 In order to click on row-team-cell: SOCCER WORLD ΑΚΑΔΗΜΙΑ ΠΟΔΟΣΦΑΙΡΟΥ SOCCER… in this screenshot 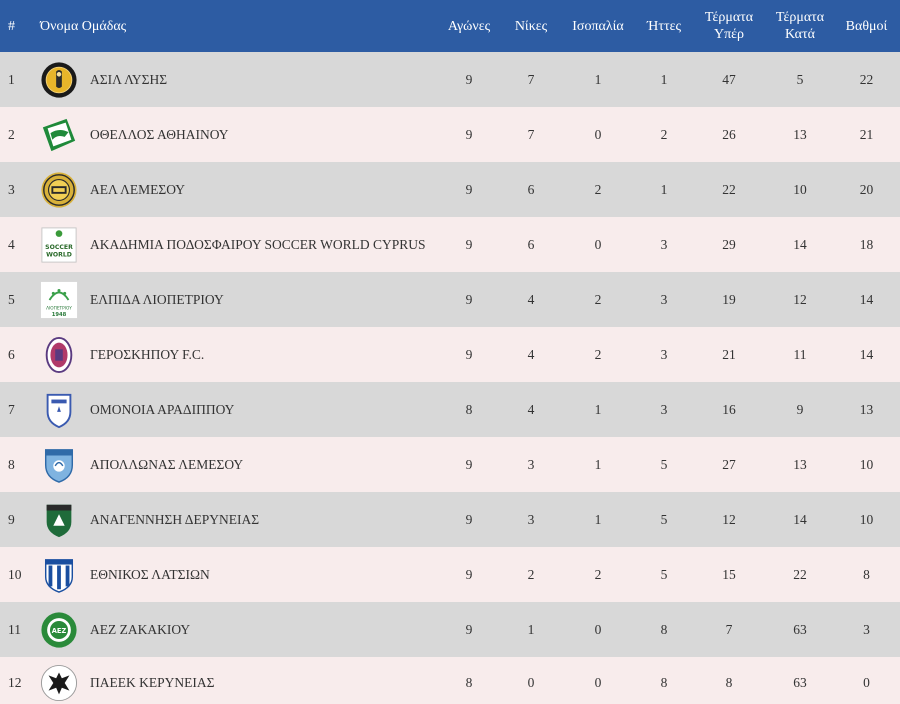, I will do `click(237, 244)`.